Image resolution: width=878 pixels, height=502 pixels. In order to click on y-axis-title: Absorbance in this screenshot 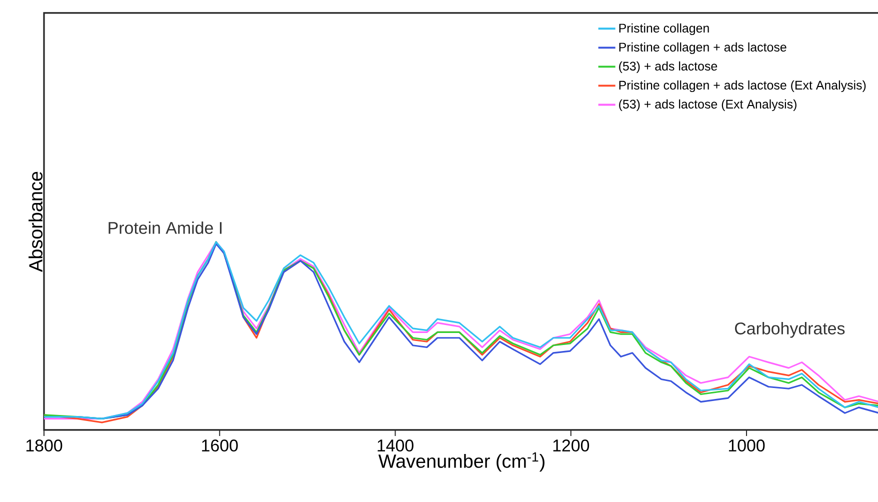, I will do `click(35, 222)`.